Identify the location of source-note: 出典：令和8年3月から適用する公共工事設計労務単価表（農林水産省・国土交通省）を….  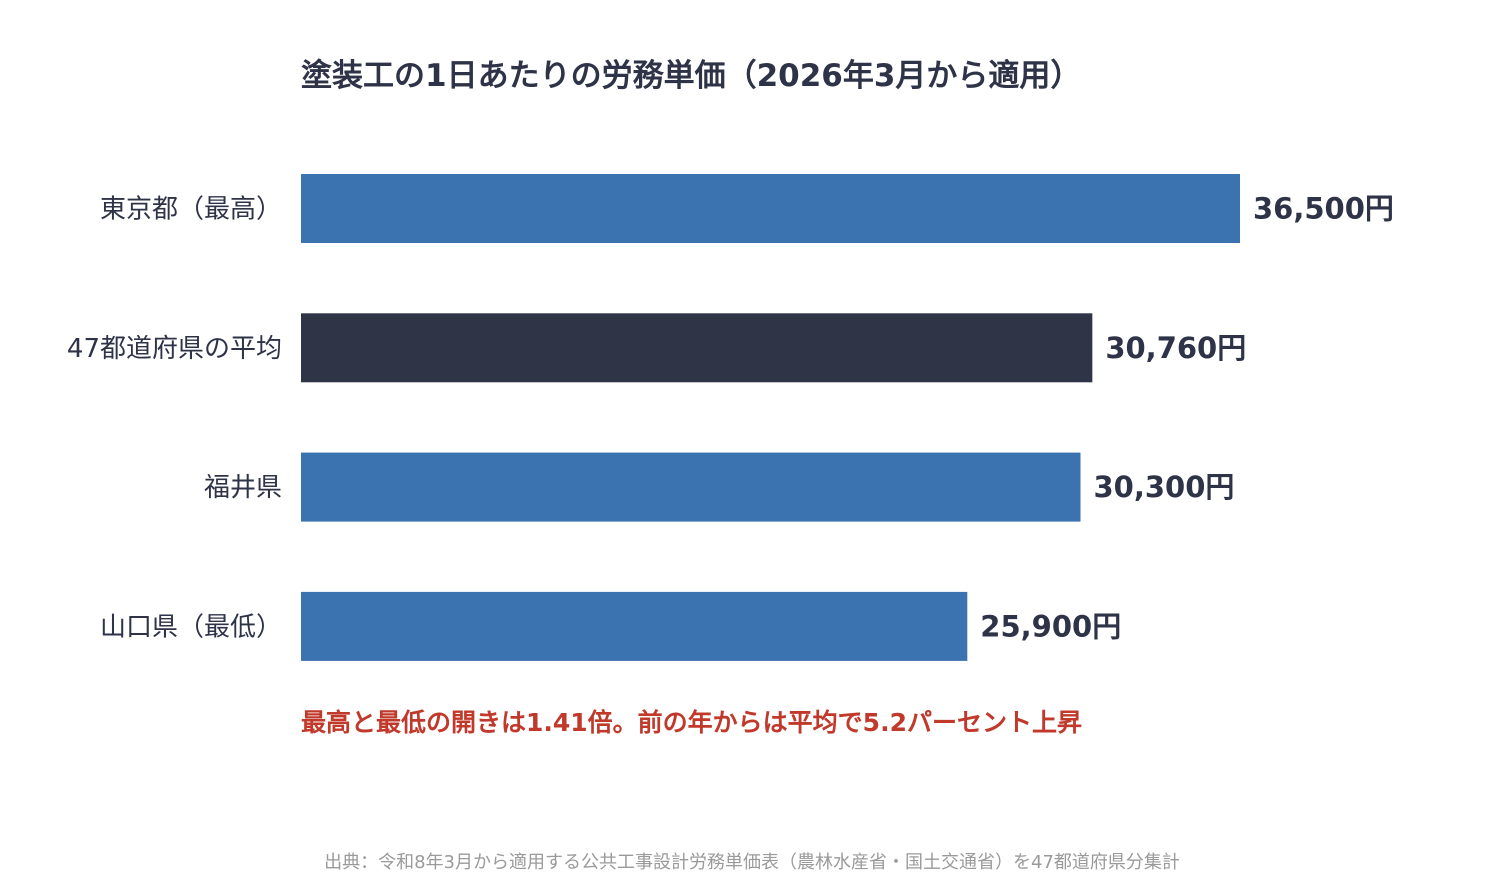
(752, 862).